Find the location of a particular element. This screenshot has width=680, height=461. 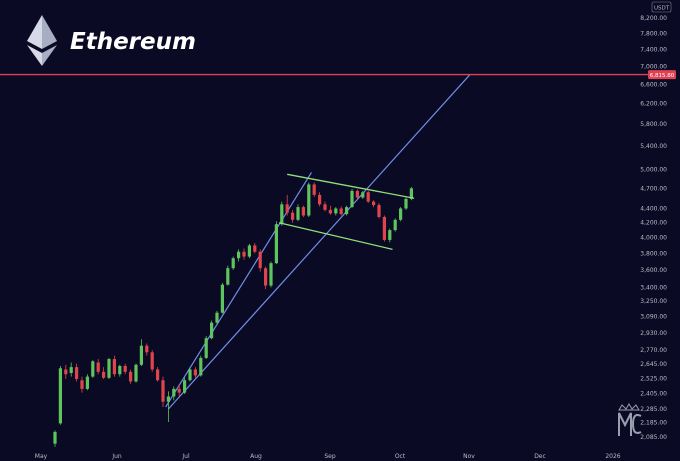

y-tick-label: 2,285.00 is located at coordinates (653, 409).